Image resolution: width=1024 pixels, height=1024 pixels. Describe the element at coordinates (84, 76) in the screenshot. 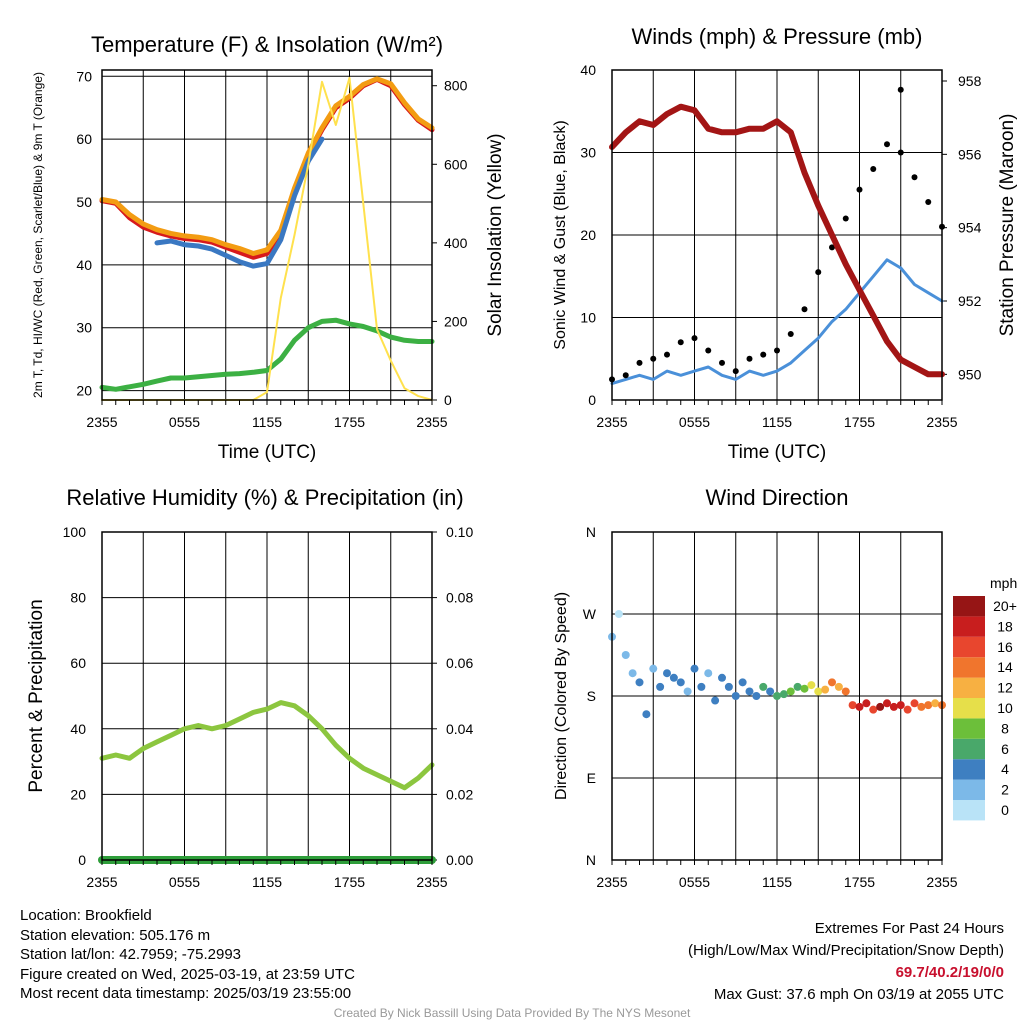

I see `y-tick-label: 70` at that location.